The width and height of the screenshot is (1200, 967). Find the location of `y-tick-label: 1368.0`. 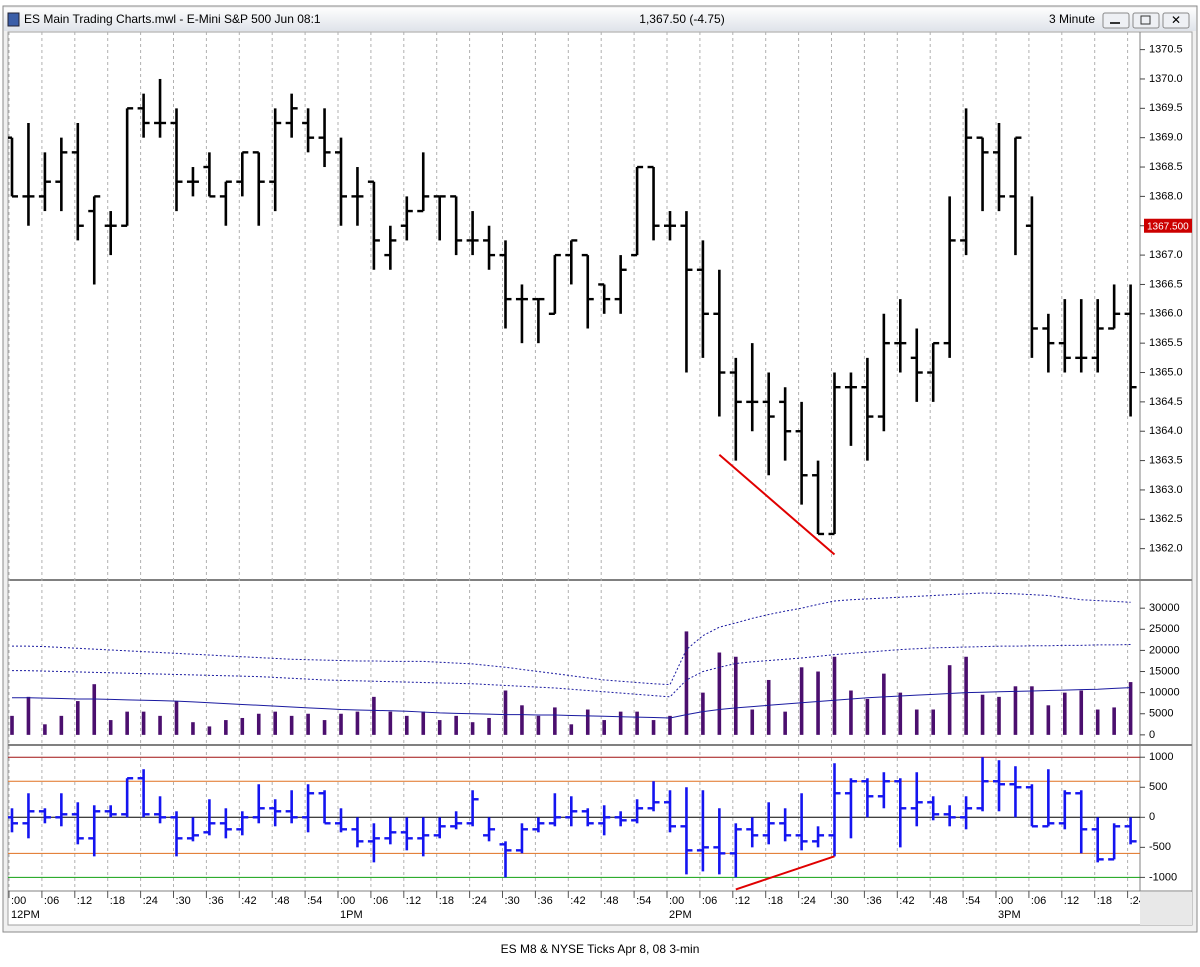

y-tick-label: 1368.0 is located at coordinates (1166, 196).